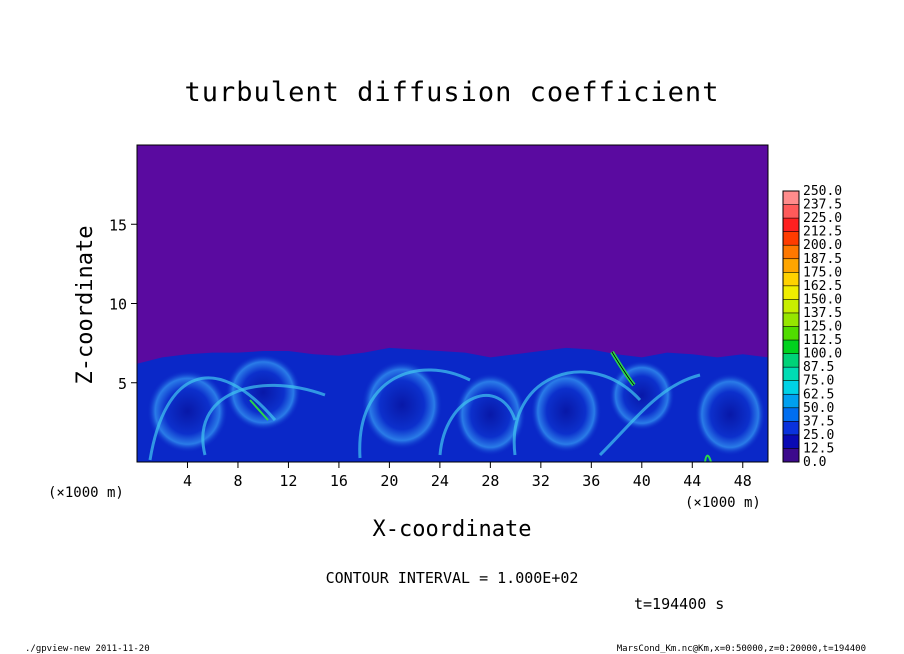  What do you see at coordinates (85, 305) in the screenshot?
I see `y-axis-label: Z-coordinate` at bounding box center [85, 305].